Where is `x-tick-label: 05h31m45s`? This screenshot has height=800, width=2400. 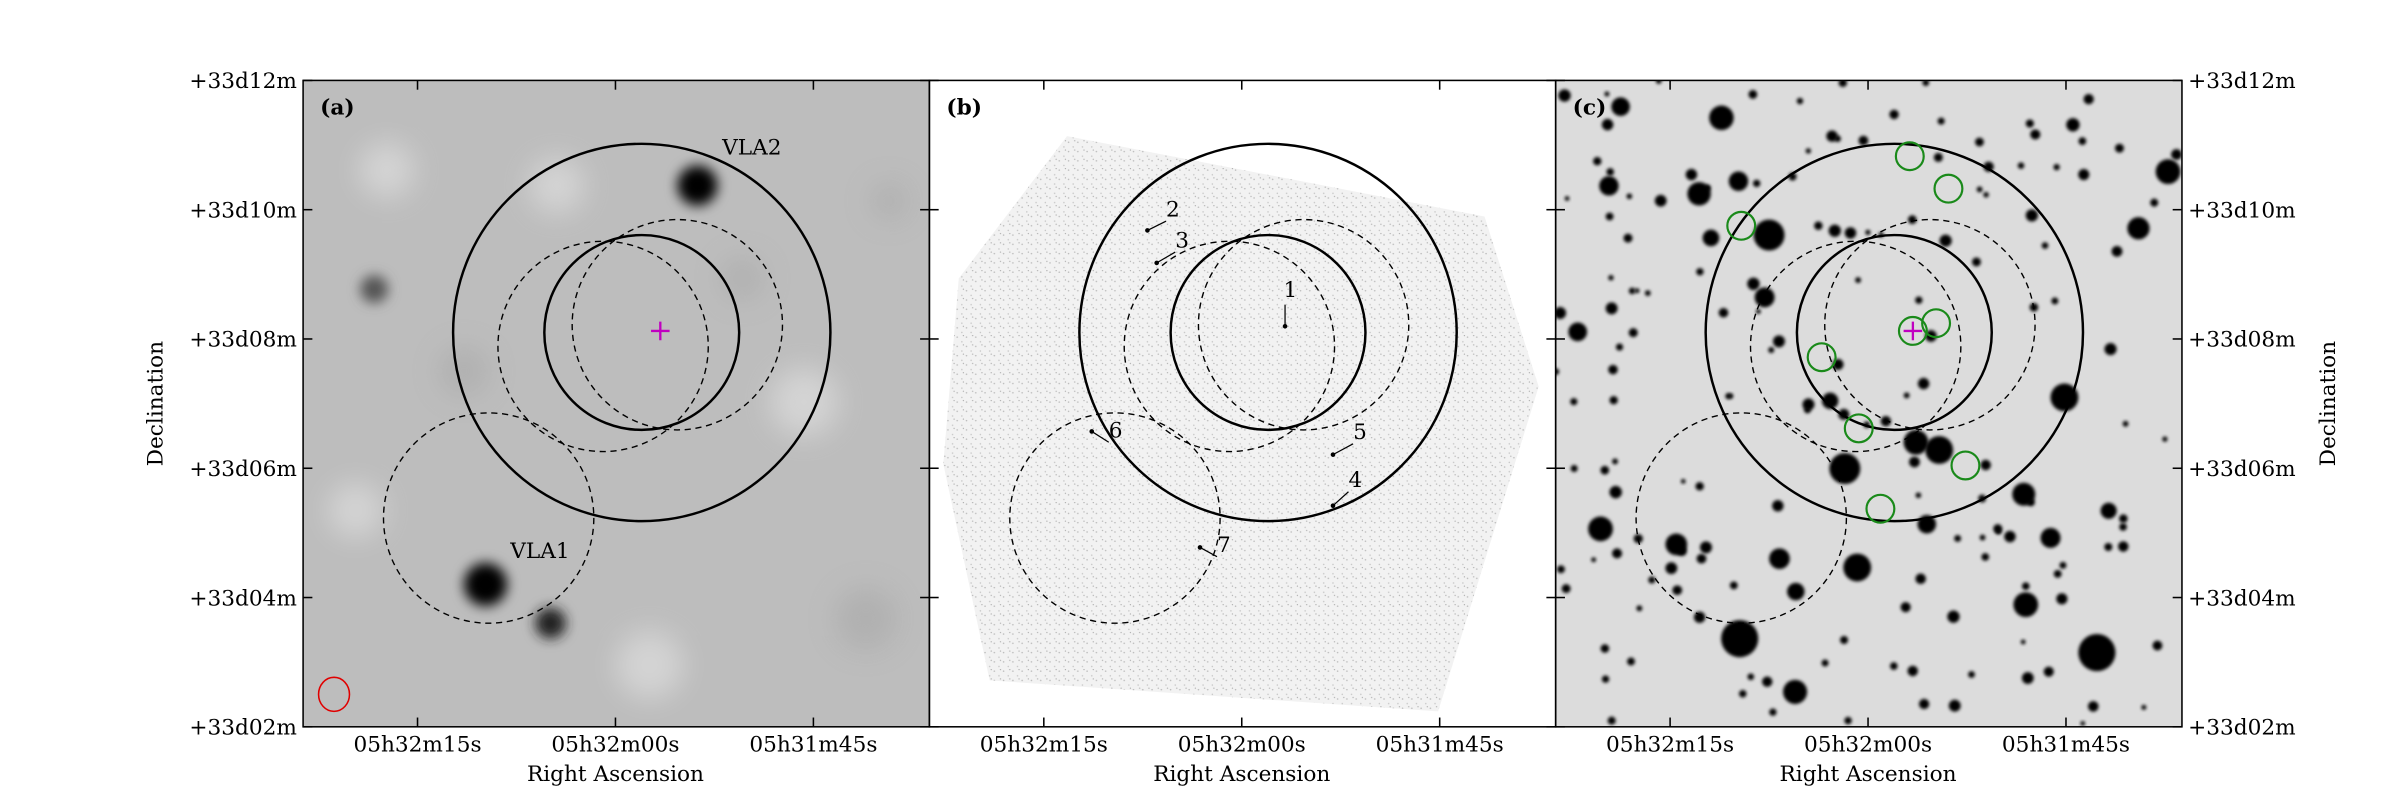 x-tick-label: 05h31m45s is located at coordinates (1440, 745).